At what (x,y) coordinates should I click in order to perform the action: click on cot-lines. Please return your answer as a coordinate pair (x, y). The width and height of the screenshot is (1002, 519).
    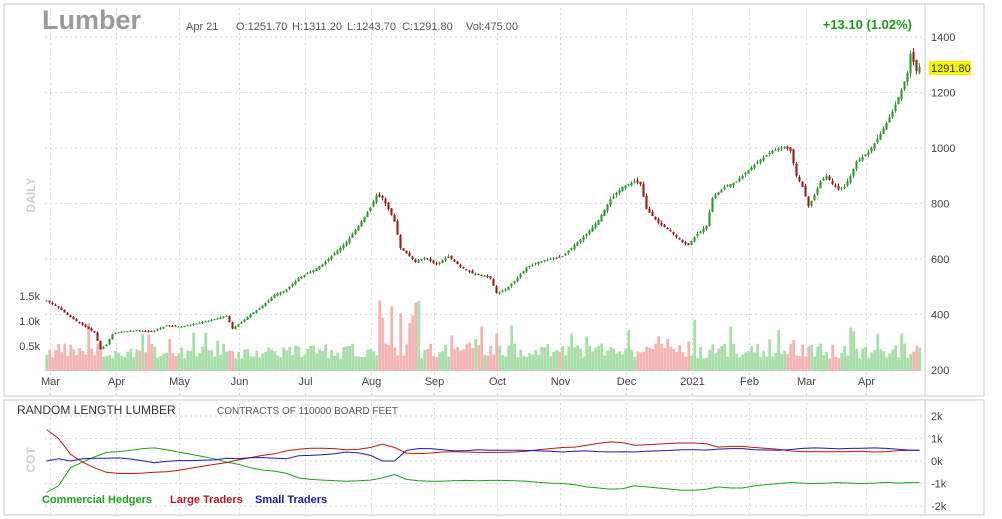
    Looking at the image, I should click on (483, 461).